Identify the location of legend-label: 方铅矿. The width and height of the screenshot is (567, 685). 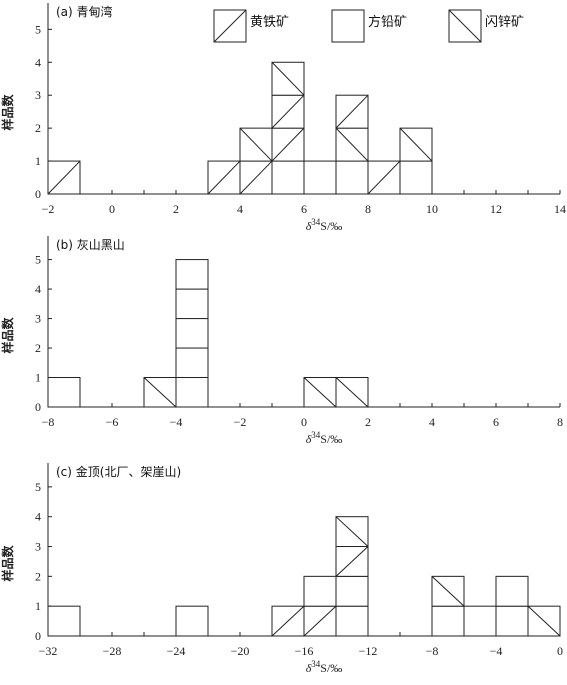
(387, 22).